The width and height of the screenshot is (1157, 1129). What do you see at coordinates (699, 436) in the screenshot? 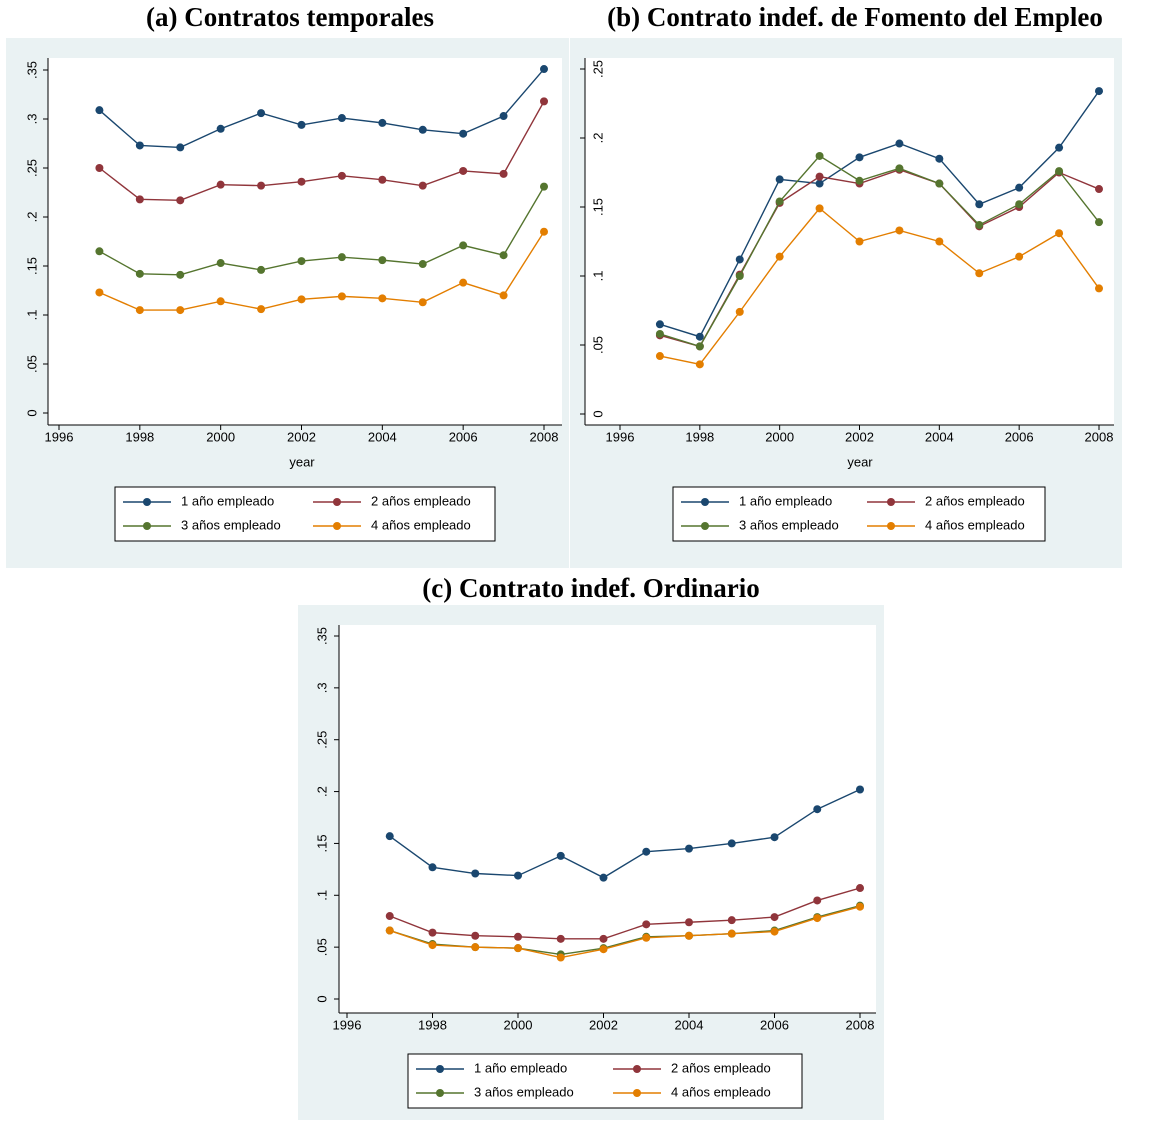
I see `x-tick-label: 1998` at bounding box center [699, 436].